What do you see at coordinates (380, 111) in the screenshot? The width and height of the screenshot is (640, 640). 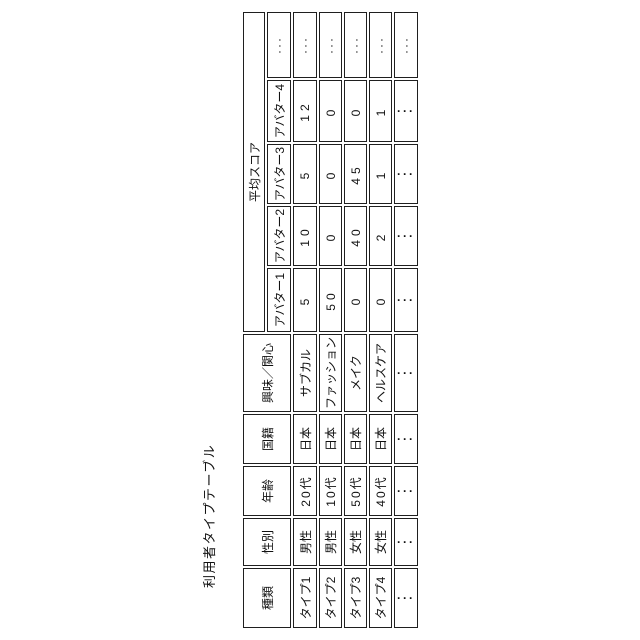 I see `cell-score-avatar4: 1` at bounding box center [380, 111].